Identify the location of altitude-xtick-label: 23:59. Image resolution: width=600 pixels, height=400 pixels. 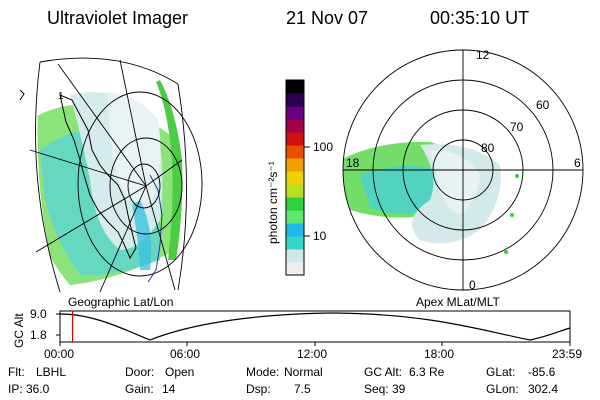
(567, 354).